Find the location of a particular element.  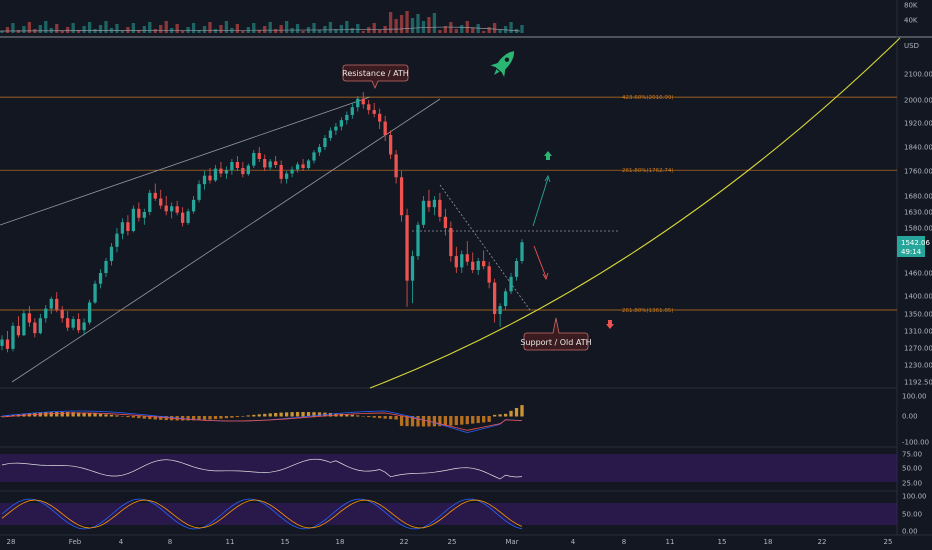

stoch-tick: 0.00 is located at coordinates (910, 532).